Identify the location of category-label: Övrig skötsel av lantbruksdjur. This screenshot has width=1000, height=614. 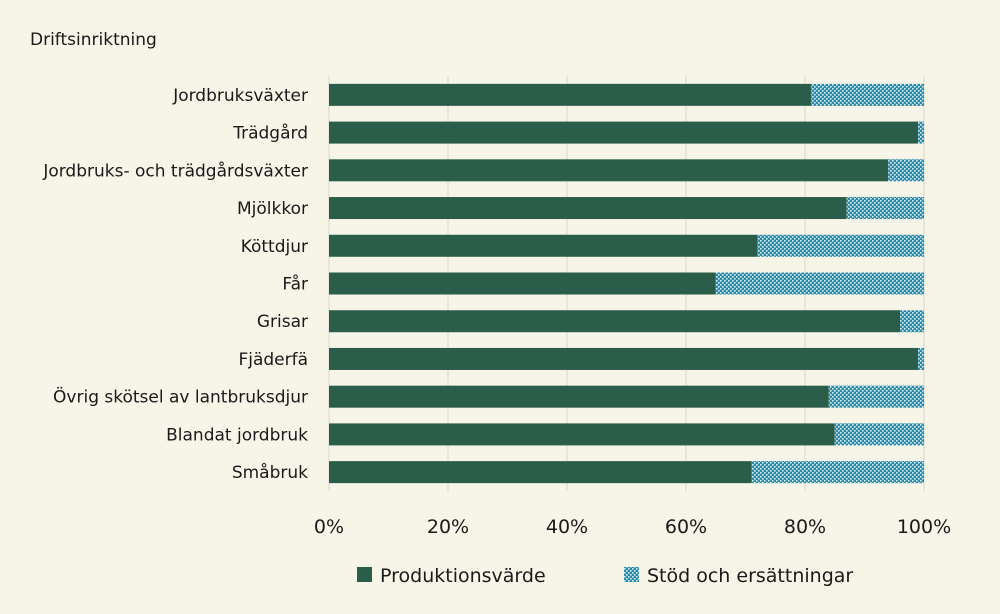
(180, 397).